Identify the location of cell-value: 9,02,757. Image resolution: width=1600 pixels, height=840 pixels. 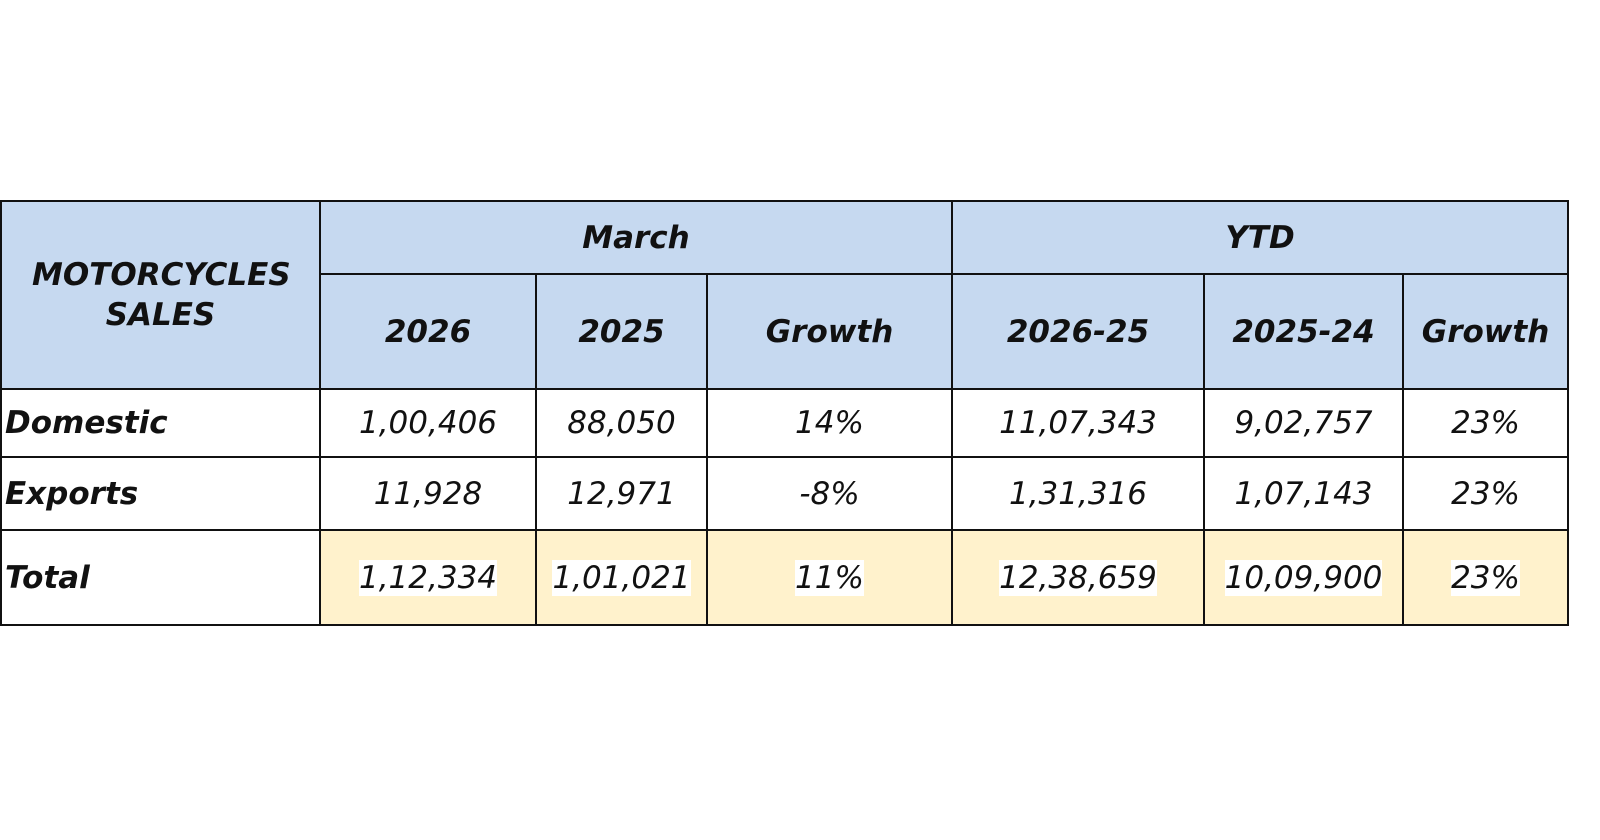
(1303, 423).